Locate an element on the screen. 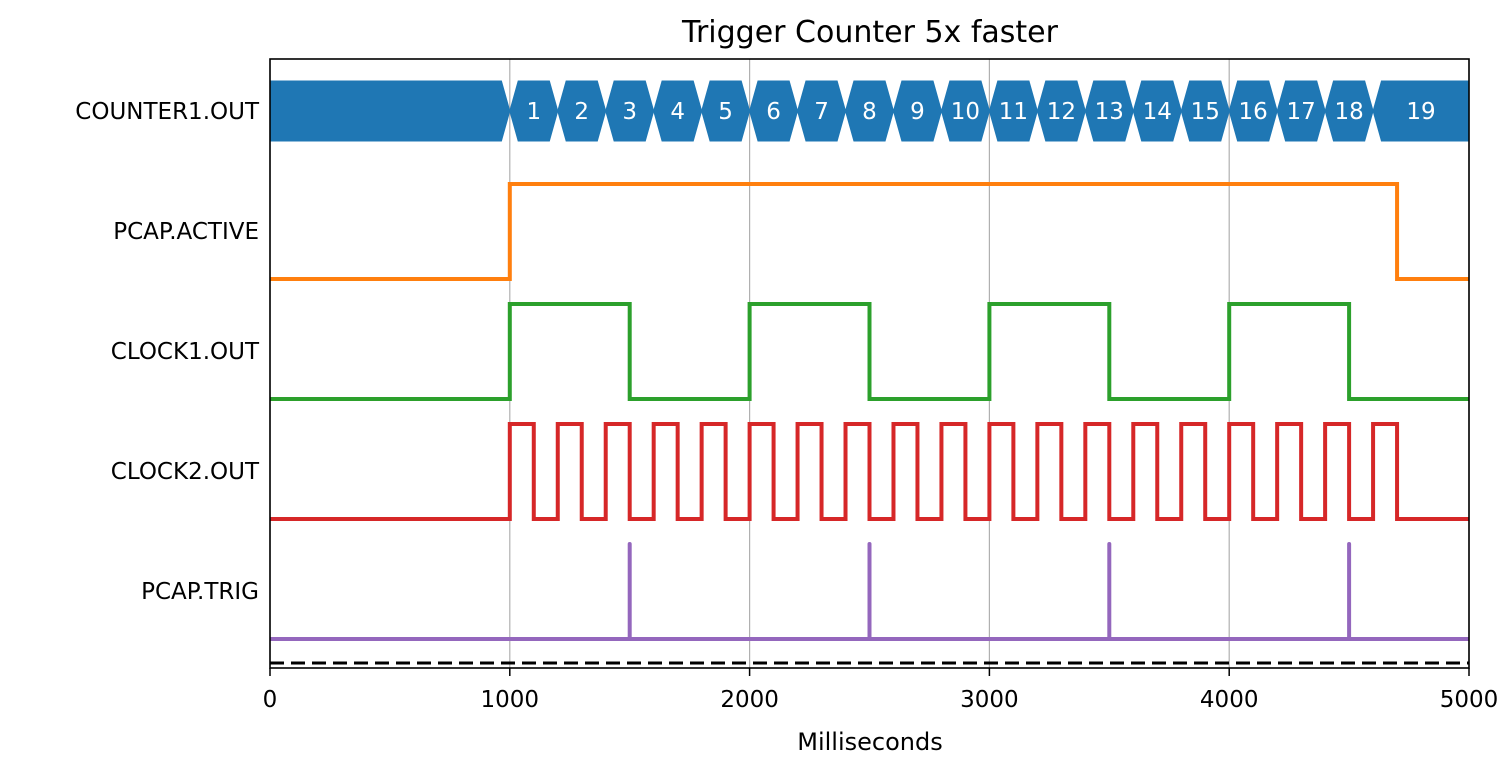 Image resolution: width=1500 pixels, height=769 pixels. counter-value-label: 9 is located at coordinates (917, 112).